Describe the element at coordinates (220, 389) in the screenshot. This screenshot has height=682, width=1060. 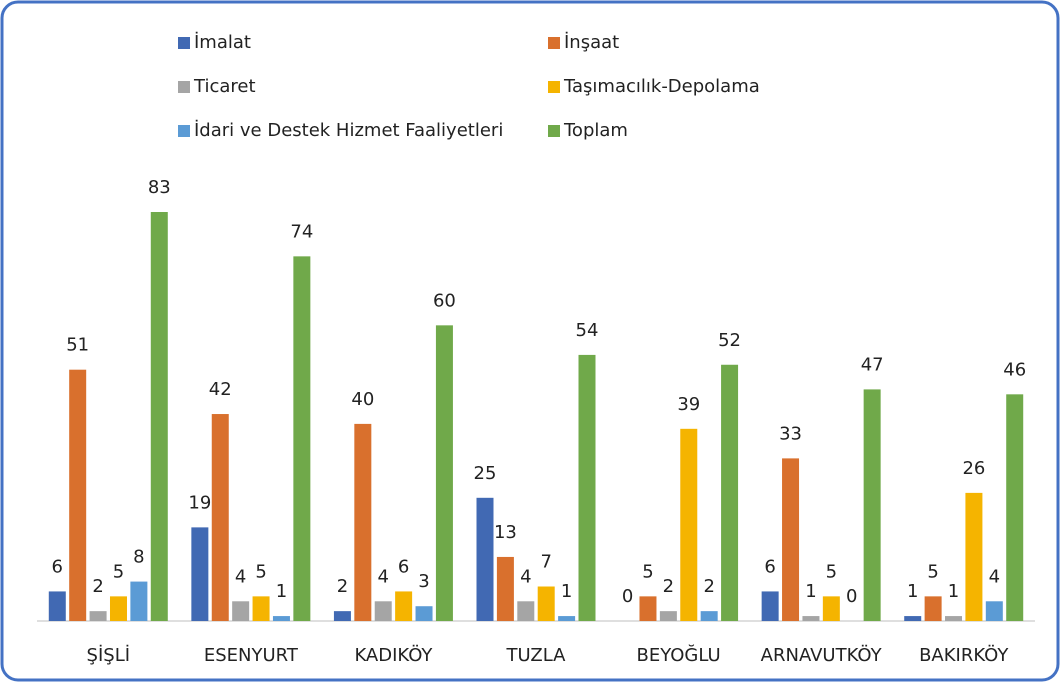
I see `data-label: 42` at that location.